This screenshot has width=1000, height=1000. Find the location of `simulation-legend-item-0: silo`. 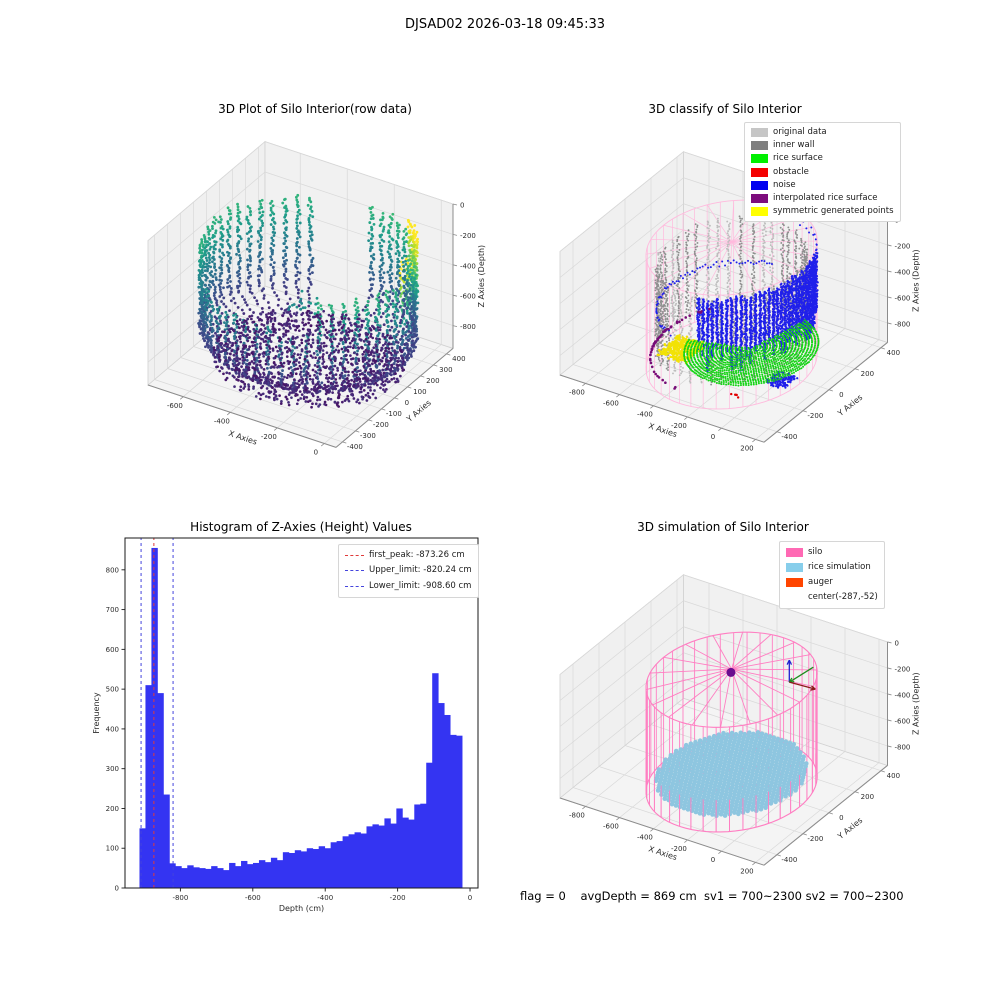

simulation-legend-item-0: silo is located at coordinates (832, 552).